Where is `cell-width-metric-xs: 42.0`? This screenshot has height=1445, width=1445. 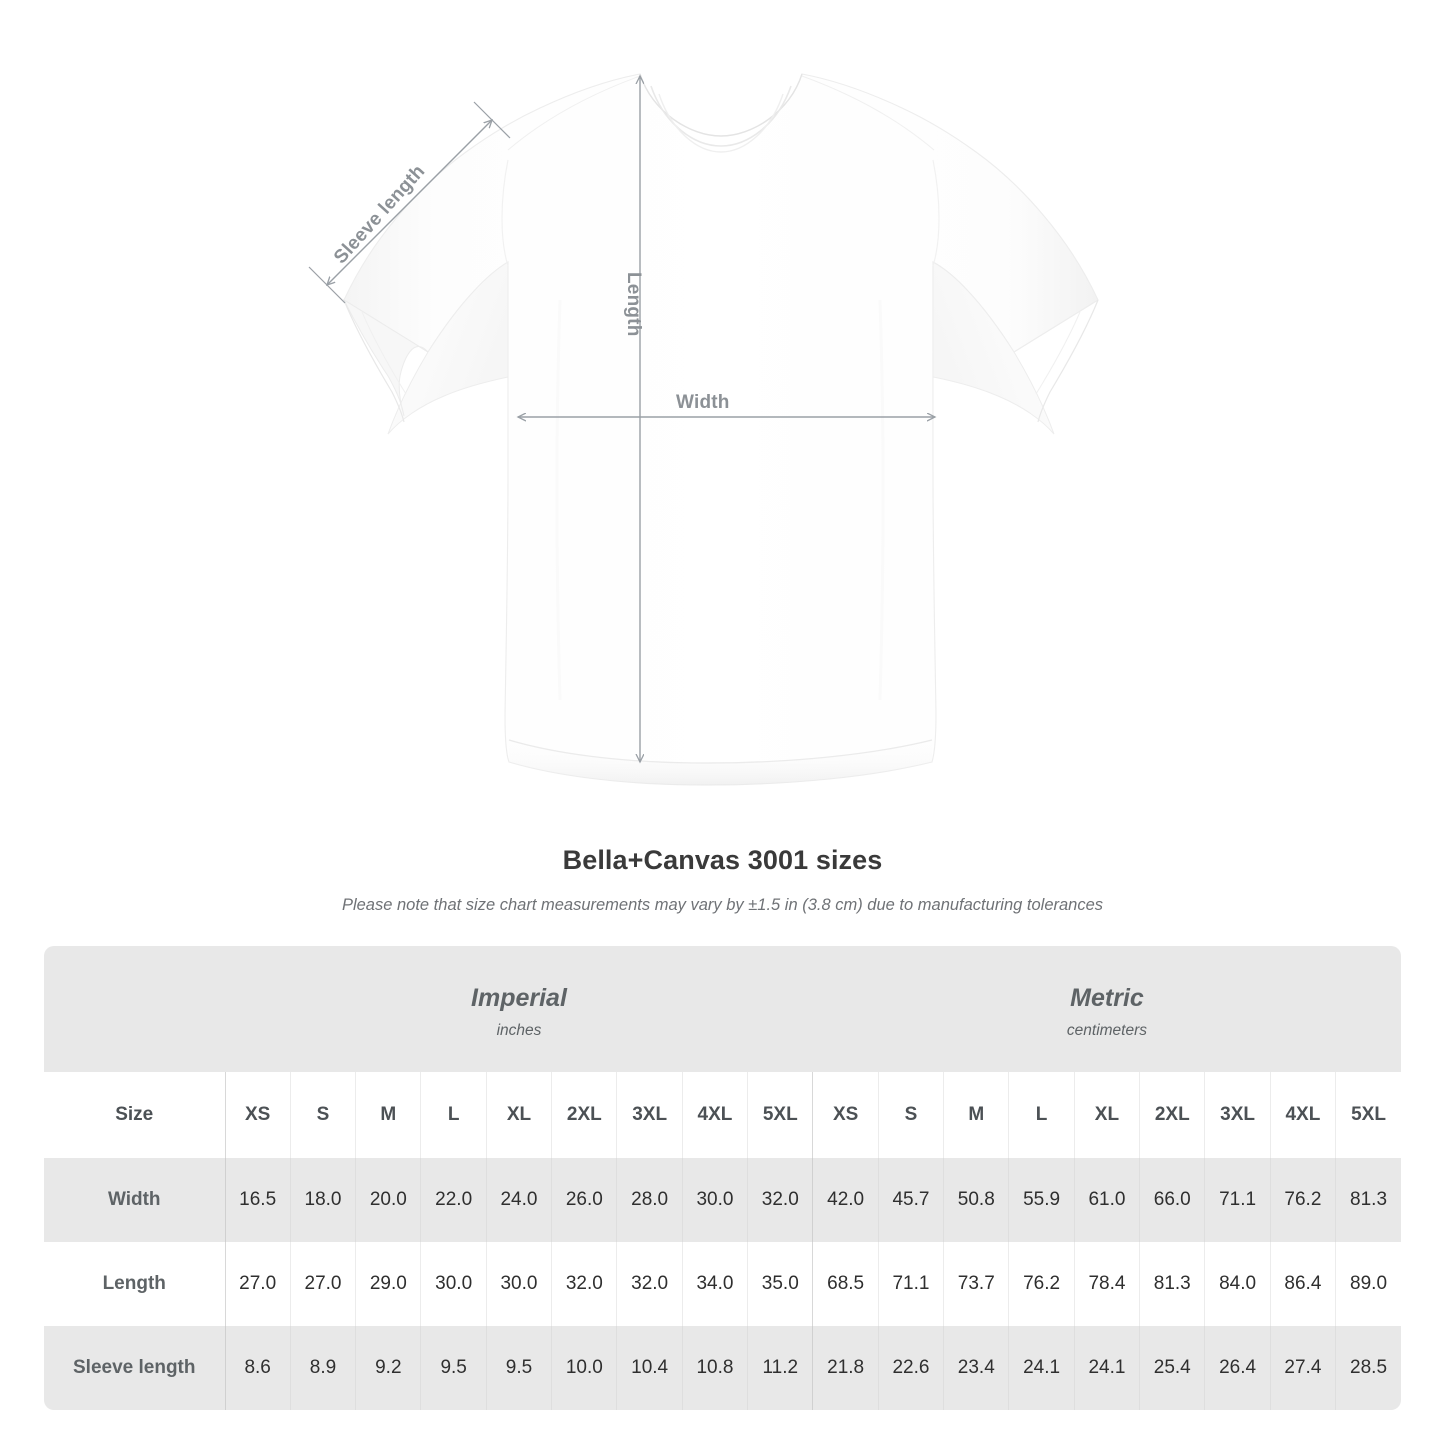 cell-width-metric-xs: 42.0 is located at coordinates (845, 1200).